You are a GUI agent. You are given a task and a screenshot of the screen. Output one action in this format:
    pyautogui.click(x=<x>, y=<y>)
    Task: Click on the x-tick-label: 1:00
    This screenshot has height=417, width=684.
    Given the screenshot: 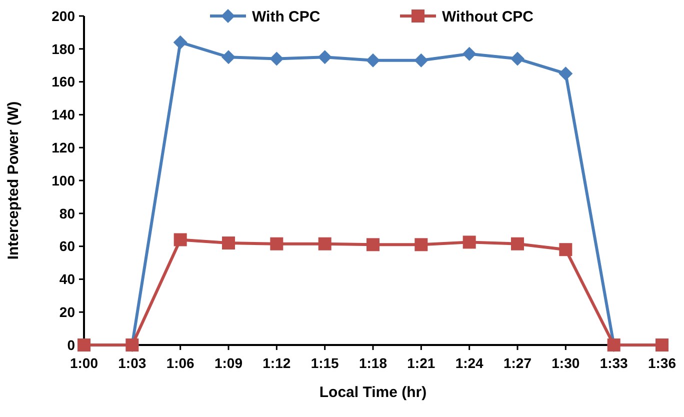 What is the action you would take?
    pyautogui.click(x=84, y=363)
    